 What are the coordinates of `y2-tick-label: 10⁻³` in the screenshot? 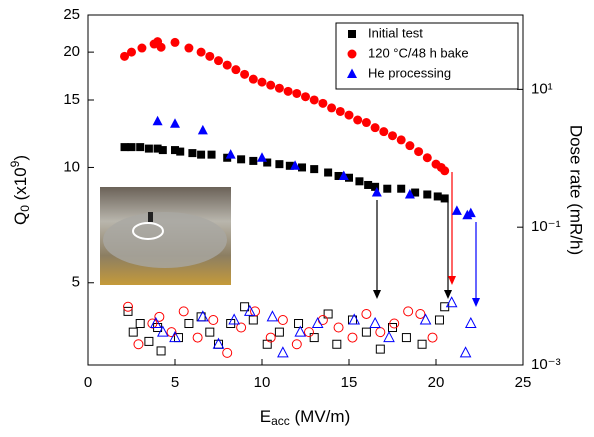 It's located at (546, 364).